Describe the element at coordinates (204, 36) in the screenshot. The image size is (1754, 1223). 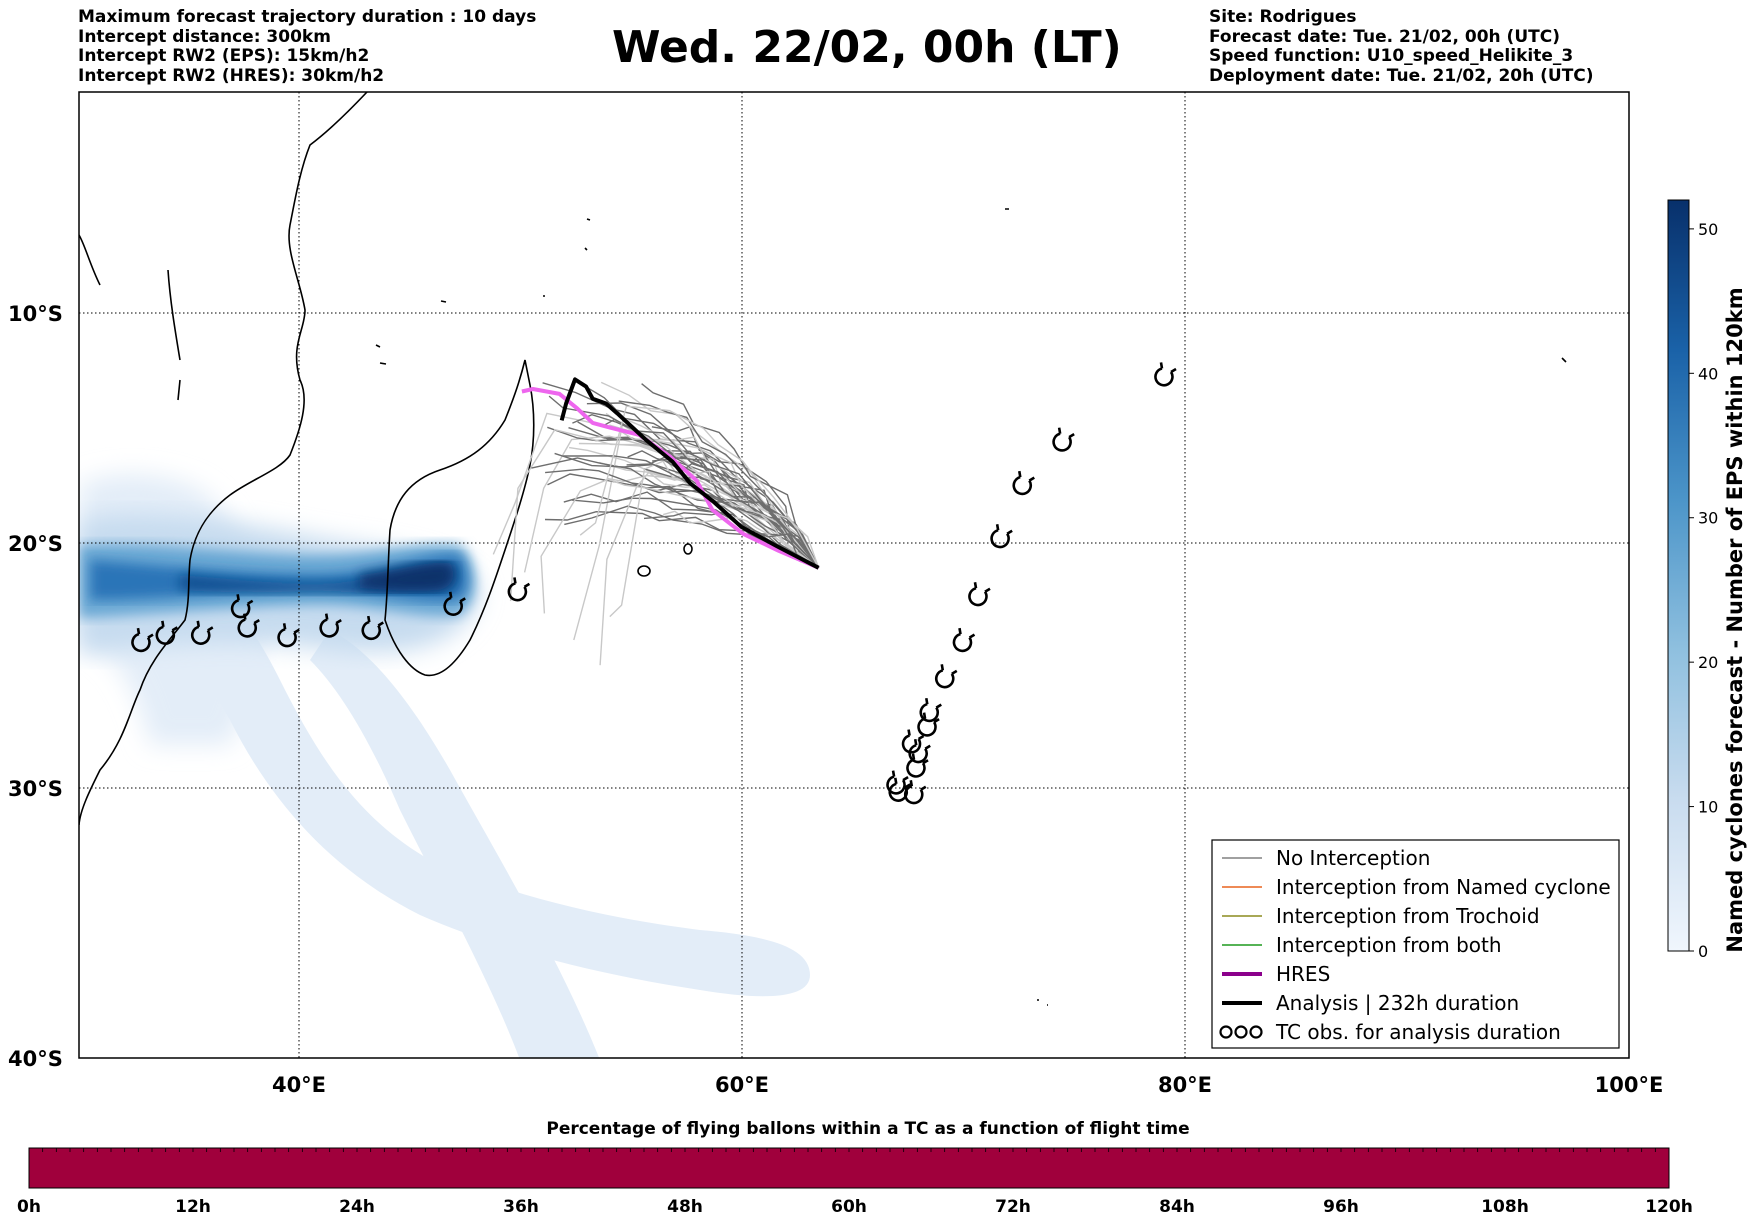
I see `header-intercept-distance: Intercept distance: 300km` at that location.